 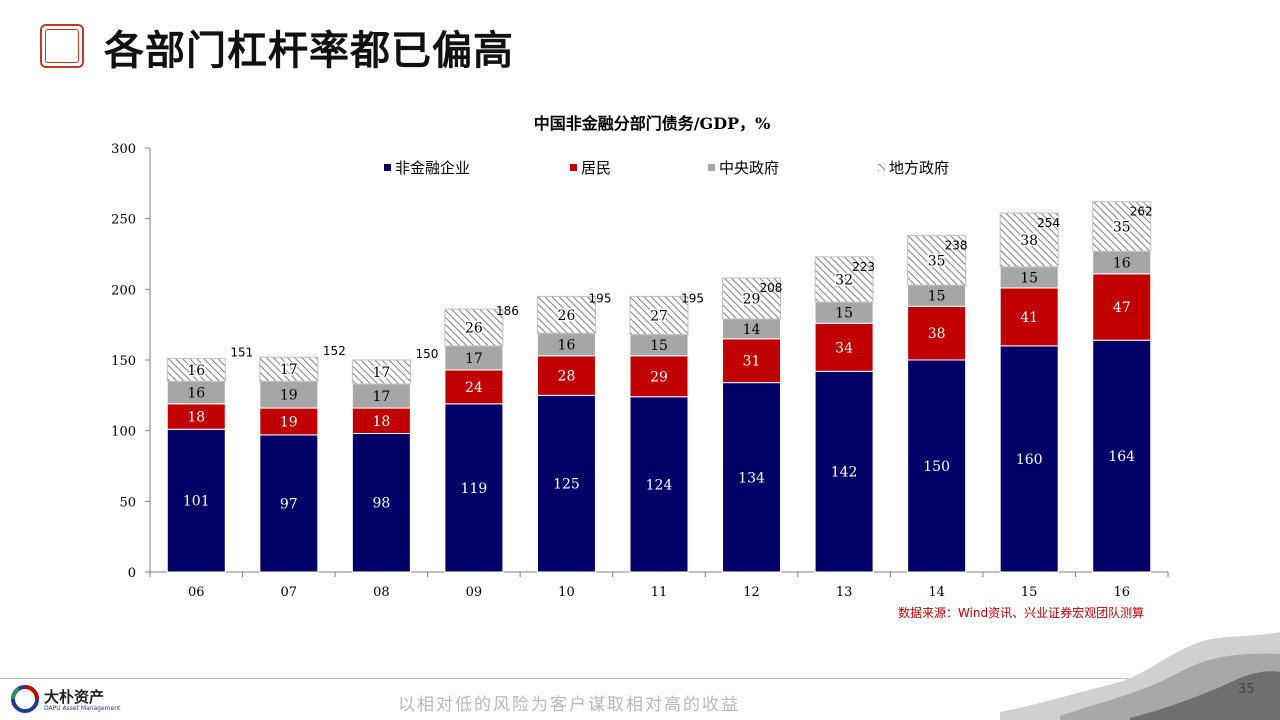 What do you see at coordinates (749, 168) in the screenshot?
I see `legend-label: 中央政府` at bounding box center [749, 168].